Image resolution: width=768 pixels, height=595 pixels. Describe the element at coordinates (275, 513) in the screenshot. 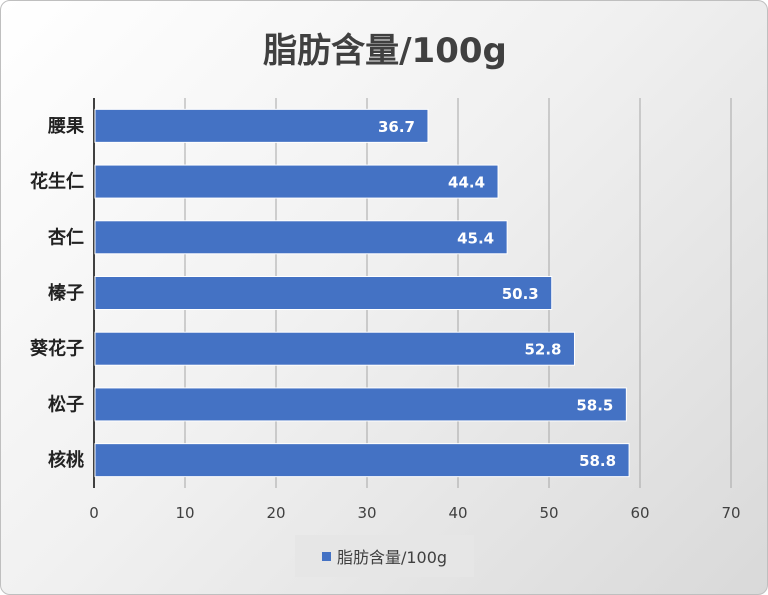

I see `x-tick-label: 20` at that location.